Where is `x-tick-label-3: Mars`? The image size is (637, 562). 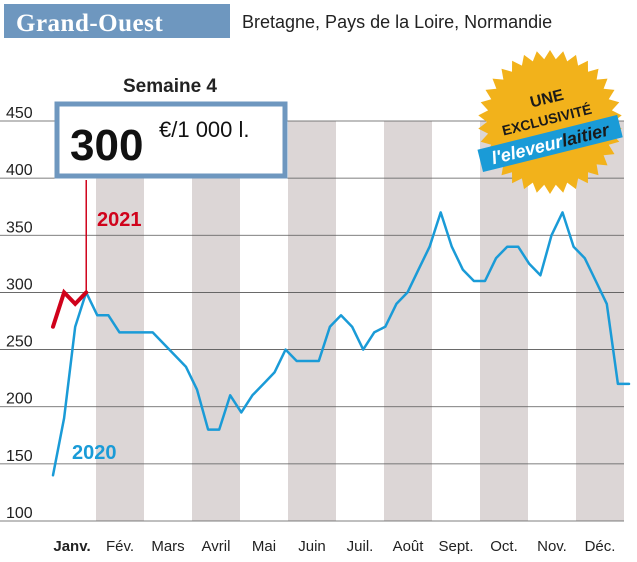 x-tick-label-3: Mars is located at coordinates (167, 546).